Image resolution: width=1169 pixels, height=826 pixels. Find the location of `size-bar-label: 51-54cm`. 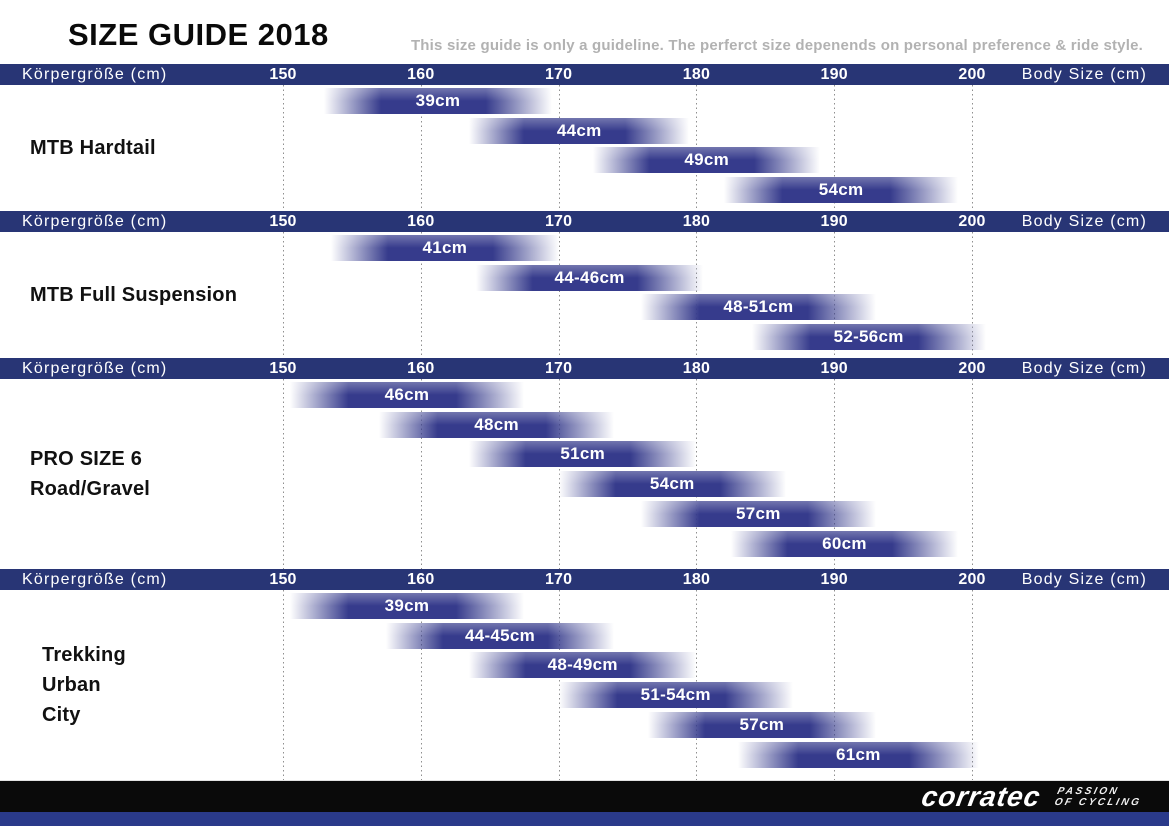

size-bar-label: 51-54cm is located at coordinates (675, 695).